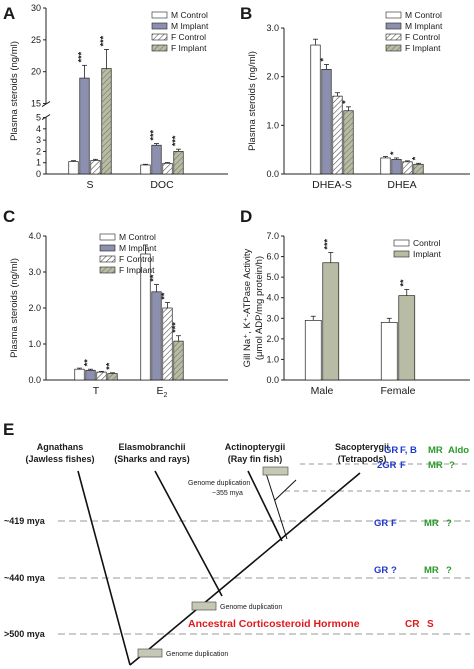 The image size is (474, 669). What do you see at coordinates (255, 459) in the screenshot?
I see `taxon-actinopterygii-common: (Ray fin fish)` at bounding box center [255, 459].